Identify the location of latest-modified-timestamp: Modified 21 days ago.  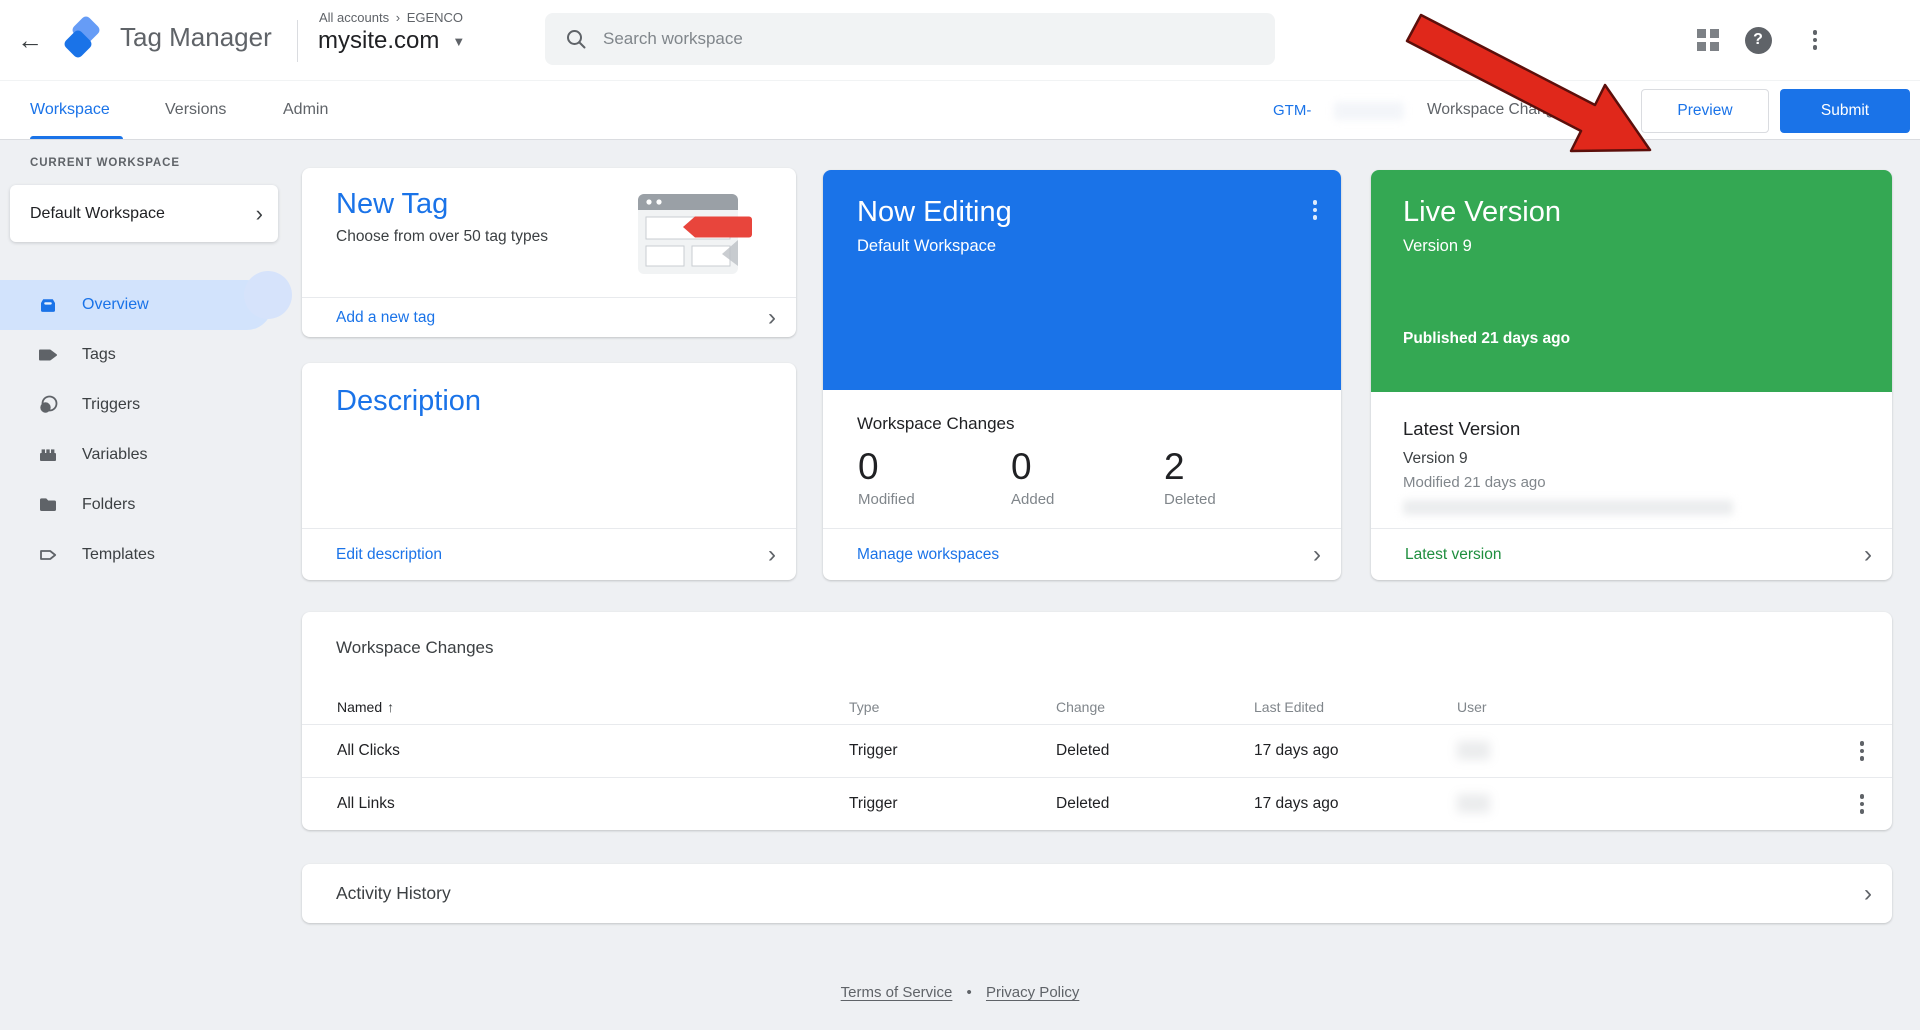
(1474, 482).